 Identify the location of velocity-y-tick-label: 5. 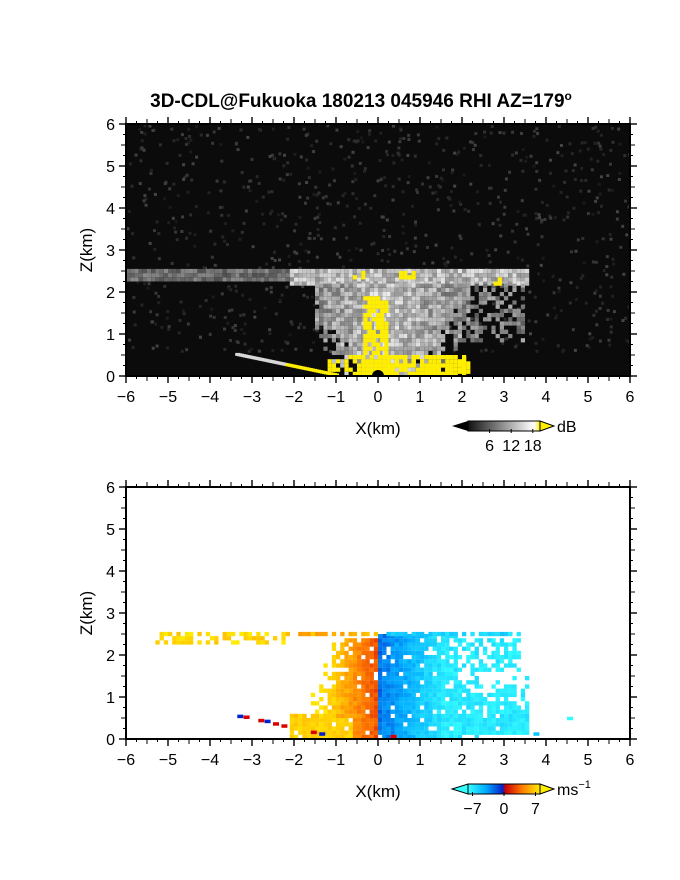
(110, 530).